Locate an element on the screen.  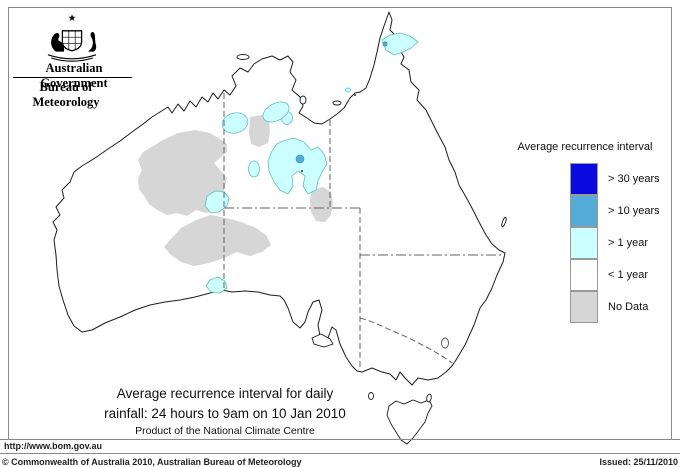
rainfall-spot-central is located at coordinates (300, 159).